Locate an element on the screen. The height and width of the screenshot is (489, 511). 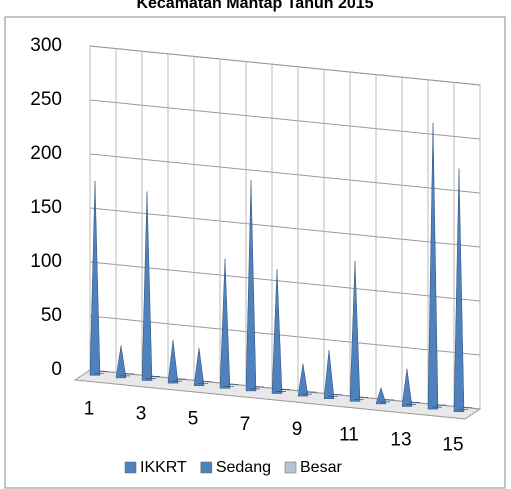
x-tick-label: 11 is located at coordinates (349, 434).